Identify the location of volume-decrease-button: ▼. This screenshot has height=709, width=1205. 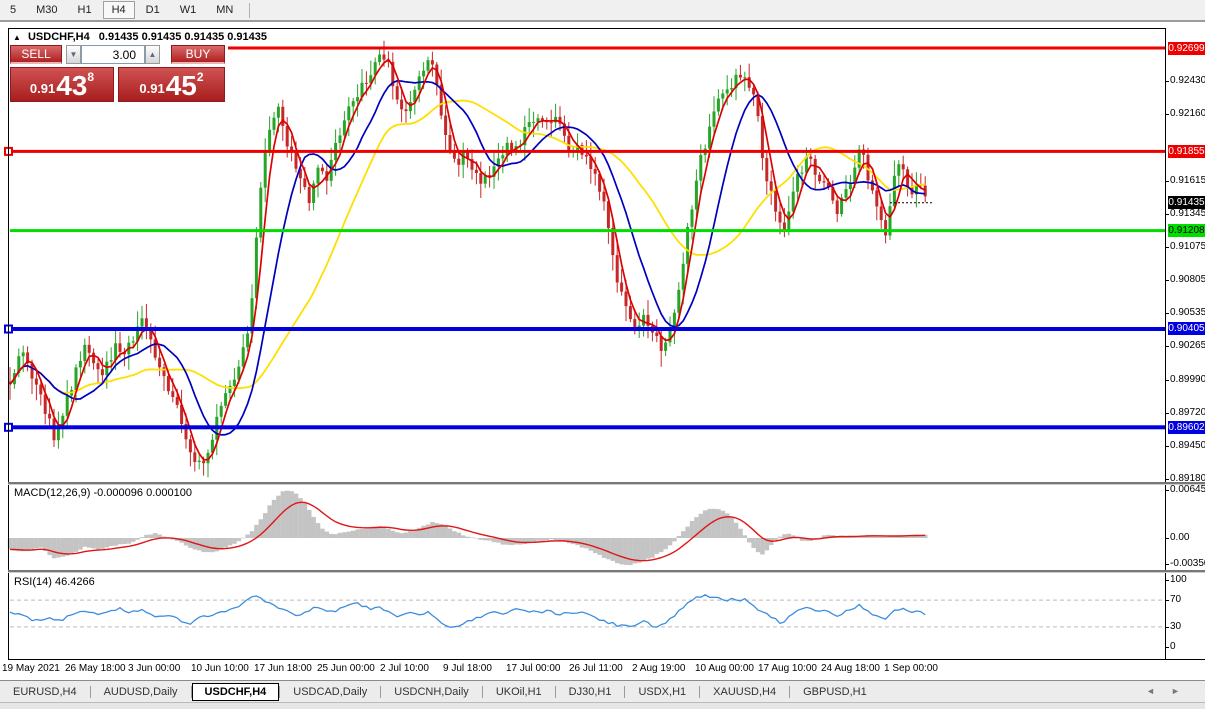
(73, 54).